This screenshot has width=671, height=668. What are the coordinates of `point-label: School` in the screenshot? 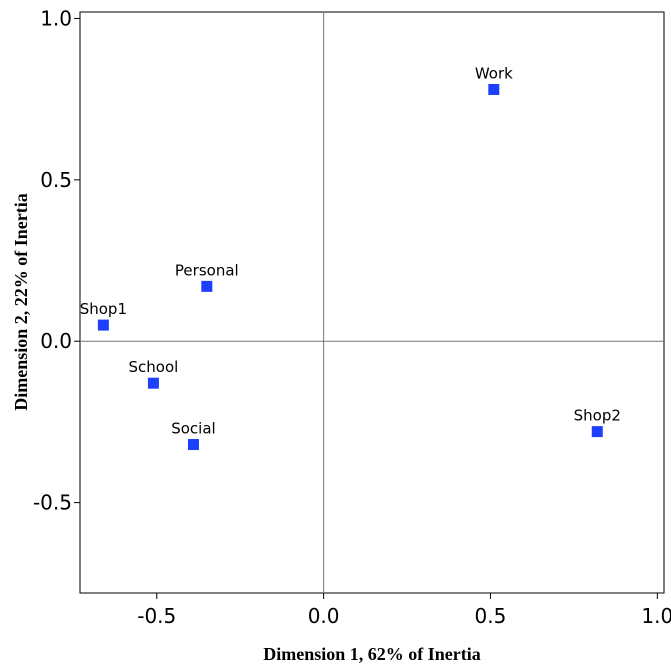 It's located at (154, 367).